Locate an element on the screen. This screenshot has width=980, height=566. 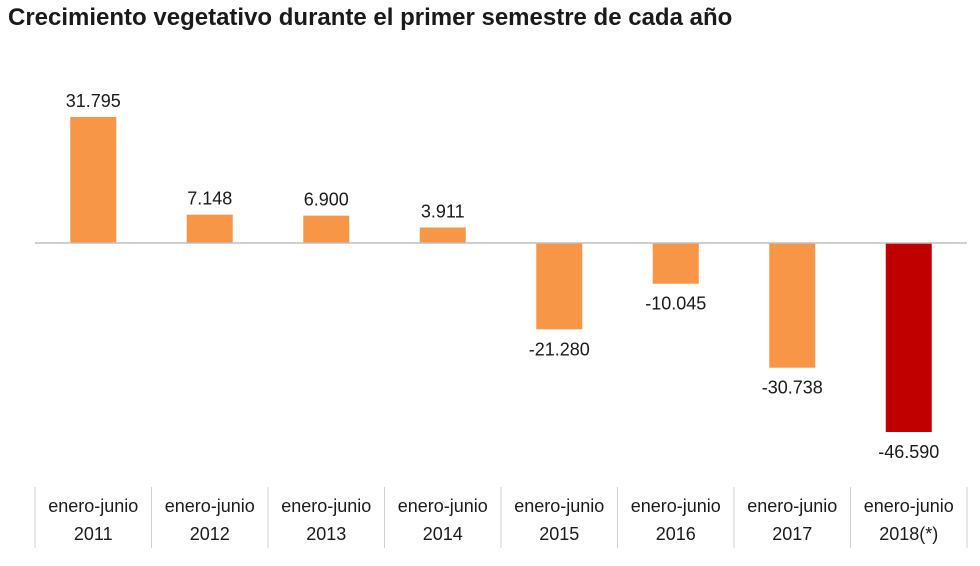
data-label-2: 6.900 is located at coordinates (326, 200).